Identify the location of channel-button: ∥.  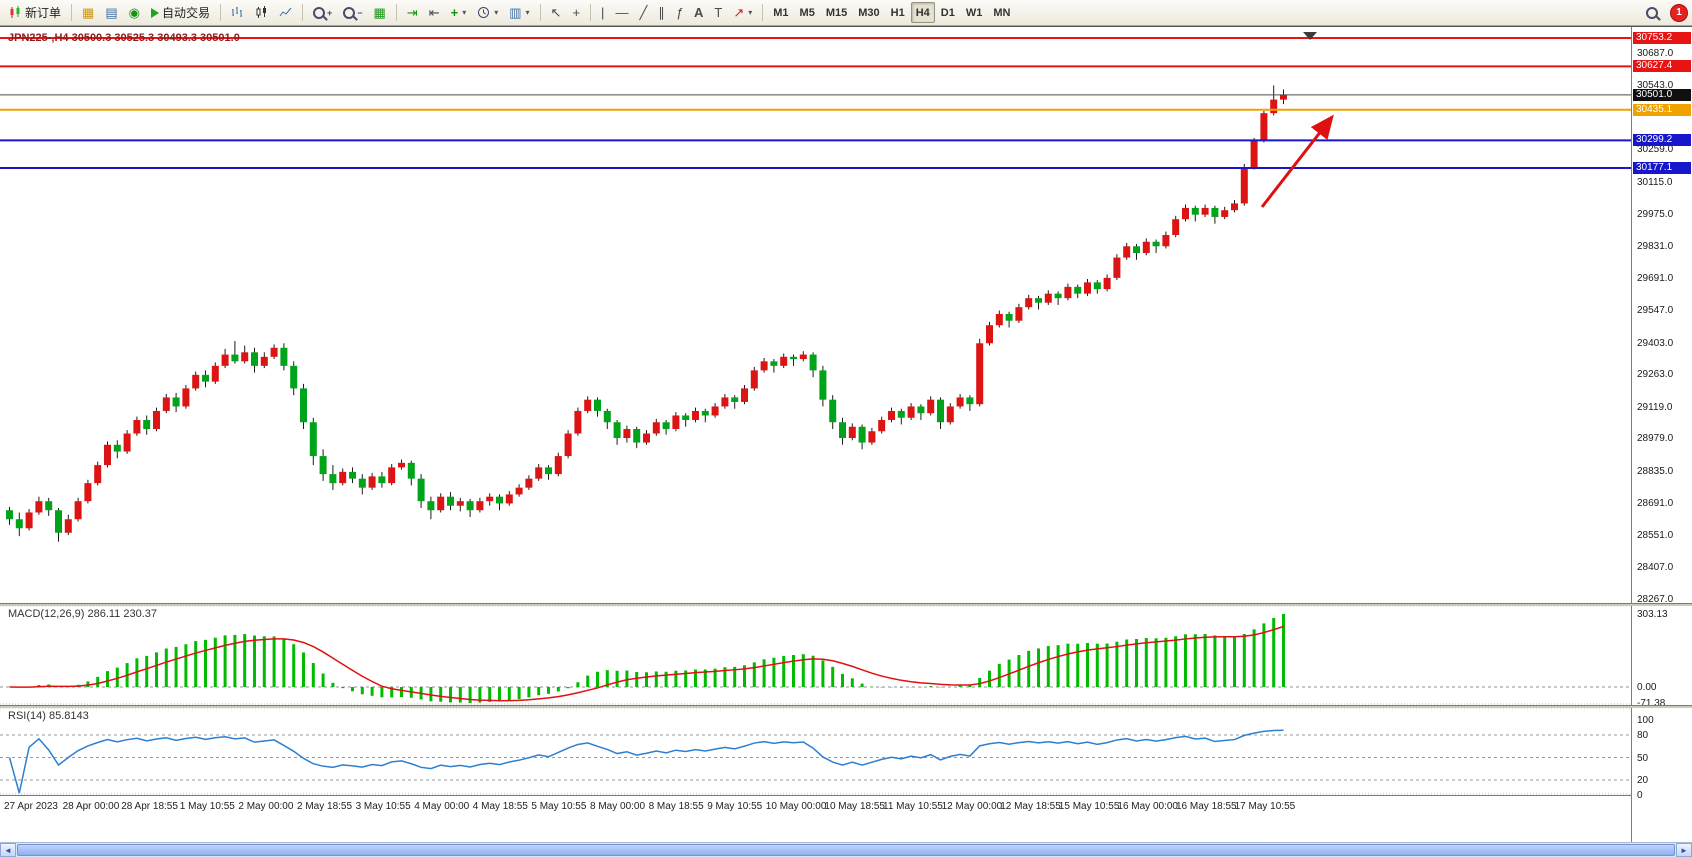
(661, 12).